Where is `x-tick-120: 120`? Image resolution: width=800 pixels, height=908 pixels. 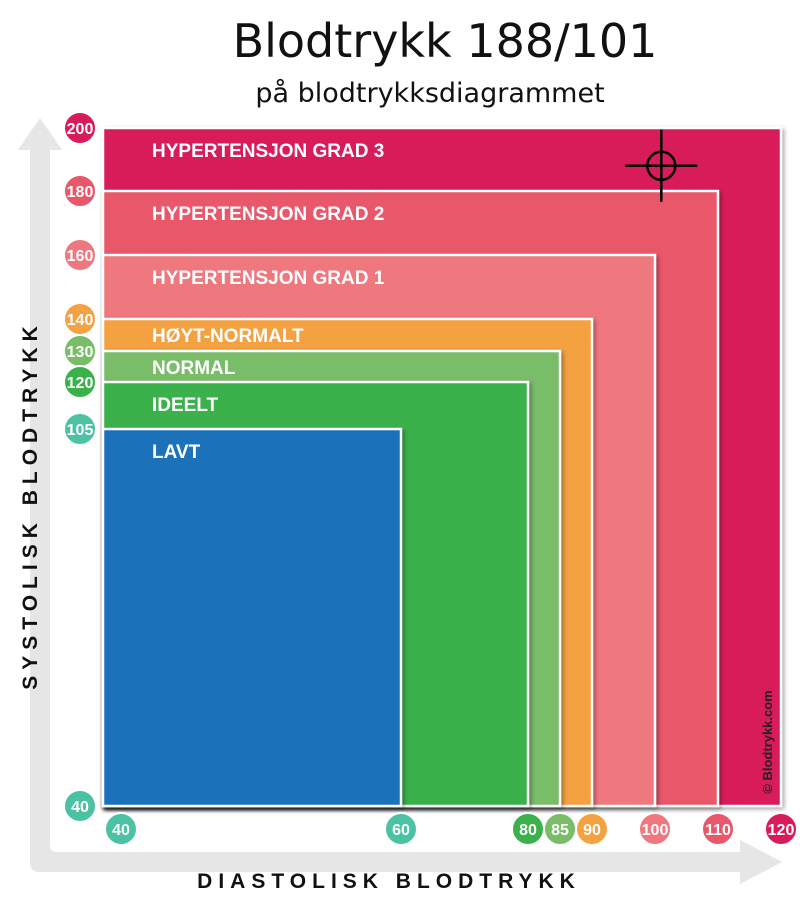 x-tick-120: 120 is located at coordinates (781, 829).